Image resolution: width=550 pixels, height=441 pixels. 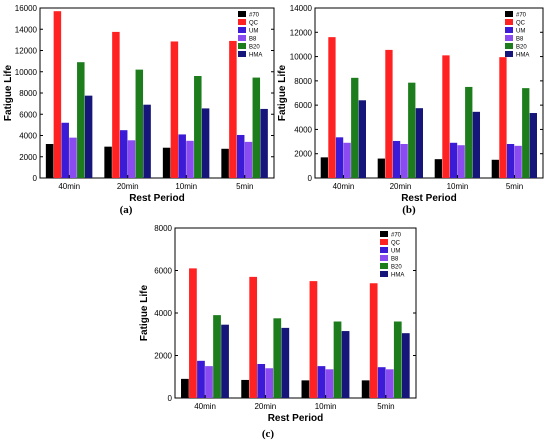 What do you see at coordinates (139, 123) in the screenshot?
I see `bar-B20-20min` at bounding box center [139, 123].